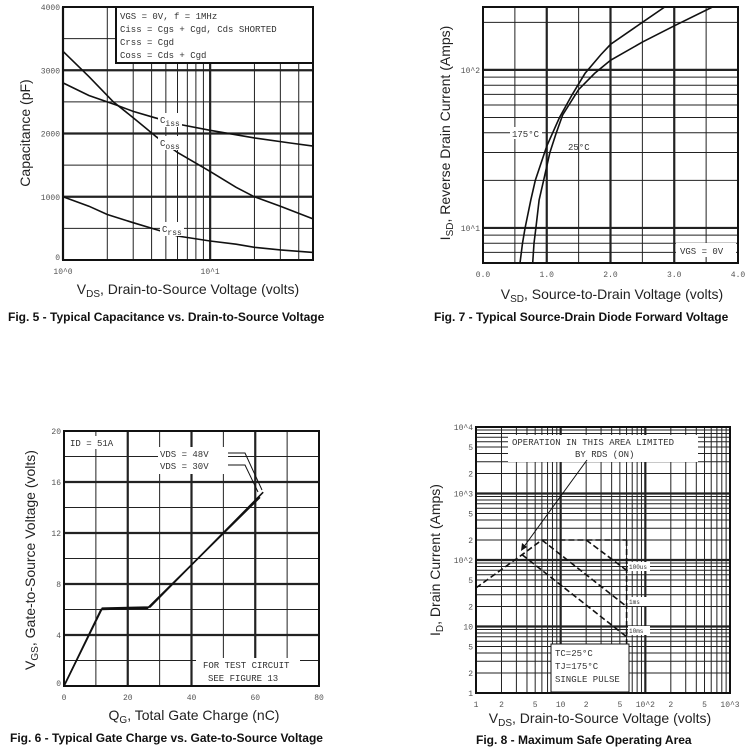 The width and height of the screenshot is (751, 750). Describe the element at coordinates (577, 667) in the screenshot. I see `conditions-line: TJ=175°C` at that location.